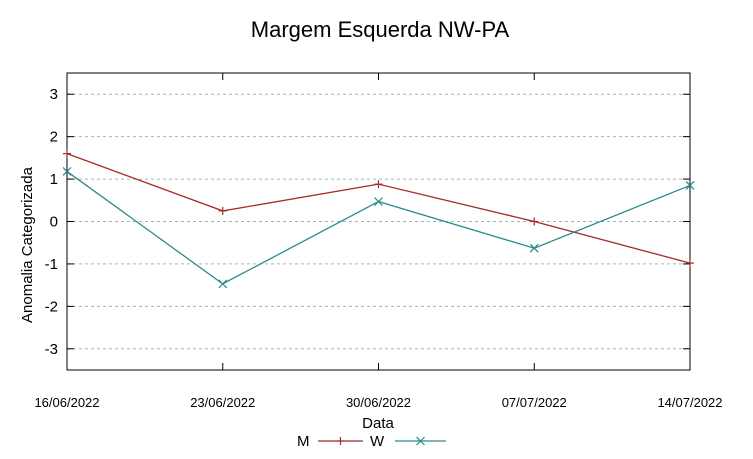  What do you see at coordinates (222, 402) in the screenshot?
I see `x-tick-label: 23/06/2022` at bounding box center [222, 402].